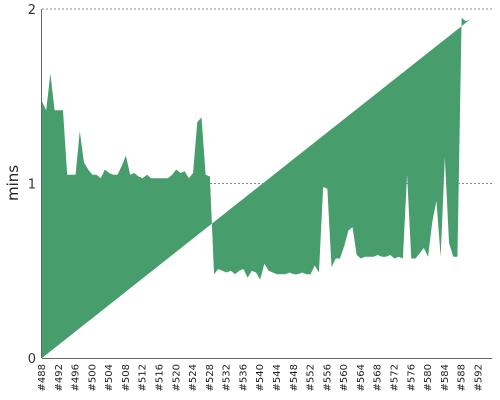 The height and width of the screenshot is (400, 500). Describe the element at coordinates (109, 377) in the screenshot. I see `x-tick-label: #504` at that location.